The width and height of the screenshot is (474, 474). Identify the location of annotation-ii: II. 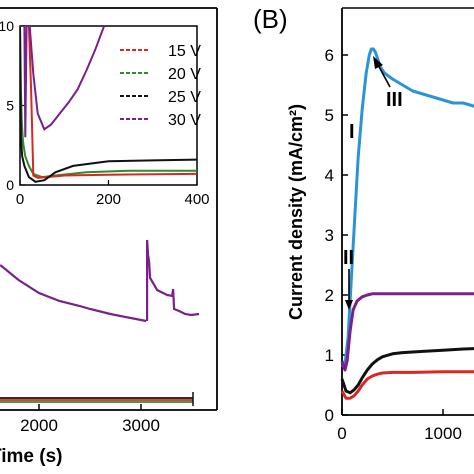
(348, 258).